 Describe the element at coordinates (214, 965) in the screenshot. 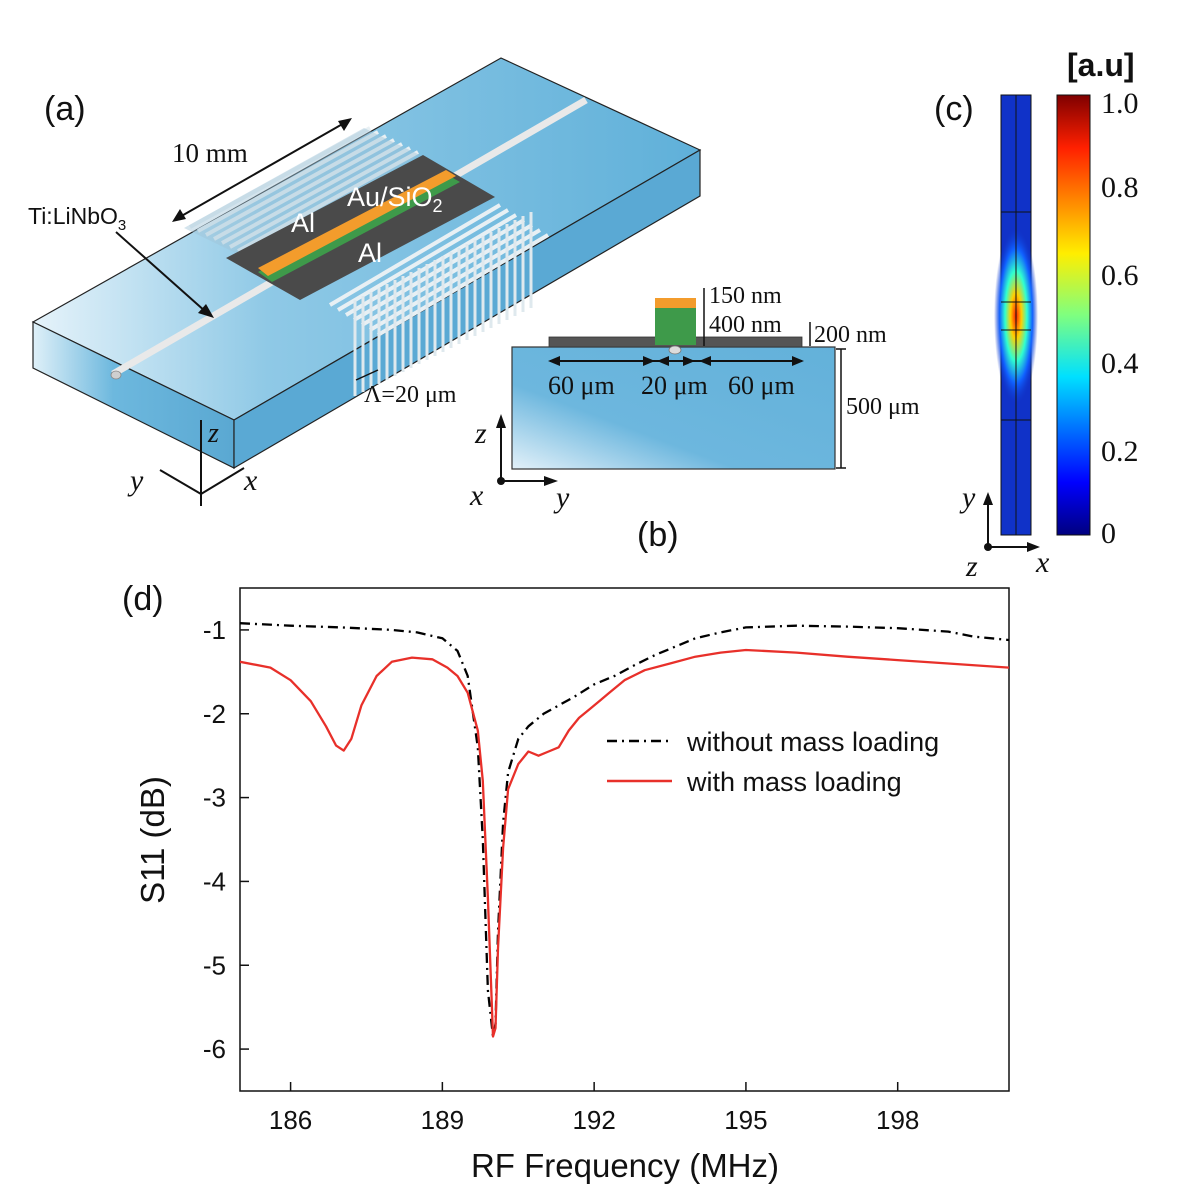

I see `y-tick-label: -5` at that location.